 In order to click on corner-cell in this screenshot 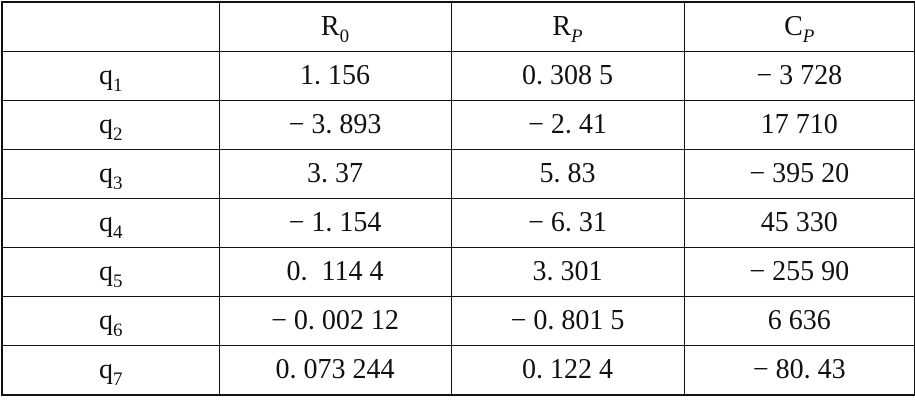, I will do `click(110, 26)`.